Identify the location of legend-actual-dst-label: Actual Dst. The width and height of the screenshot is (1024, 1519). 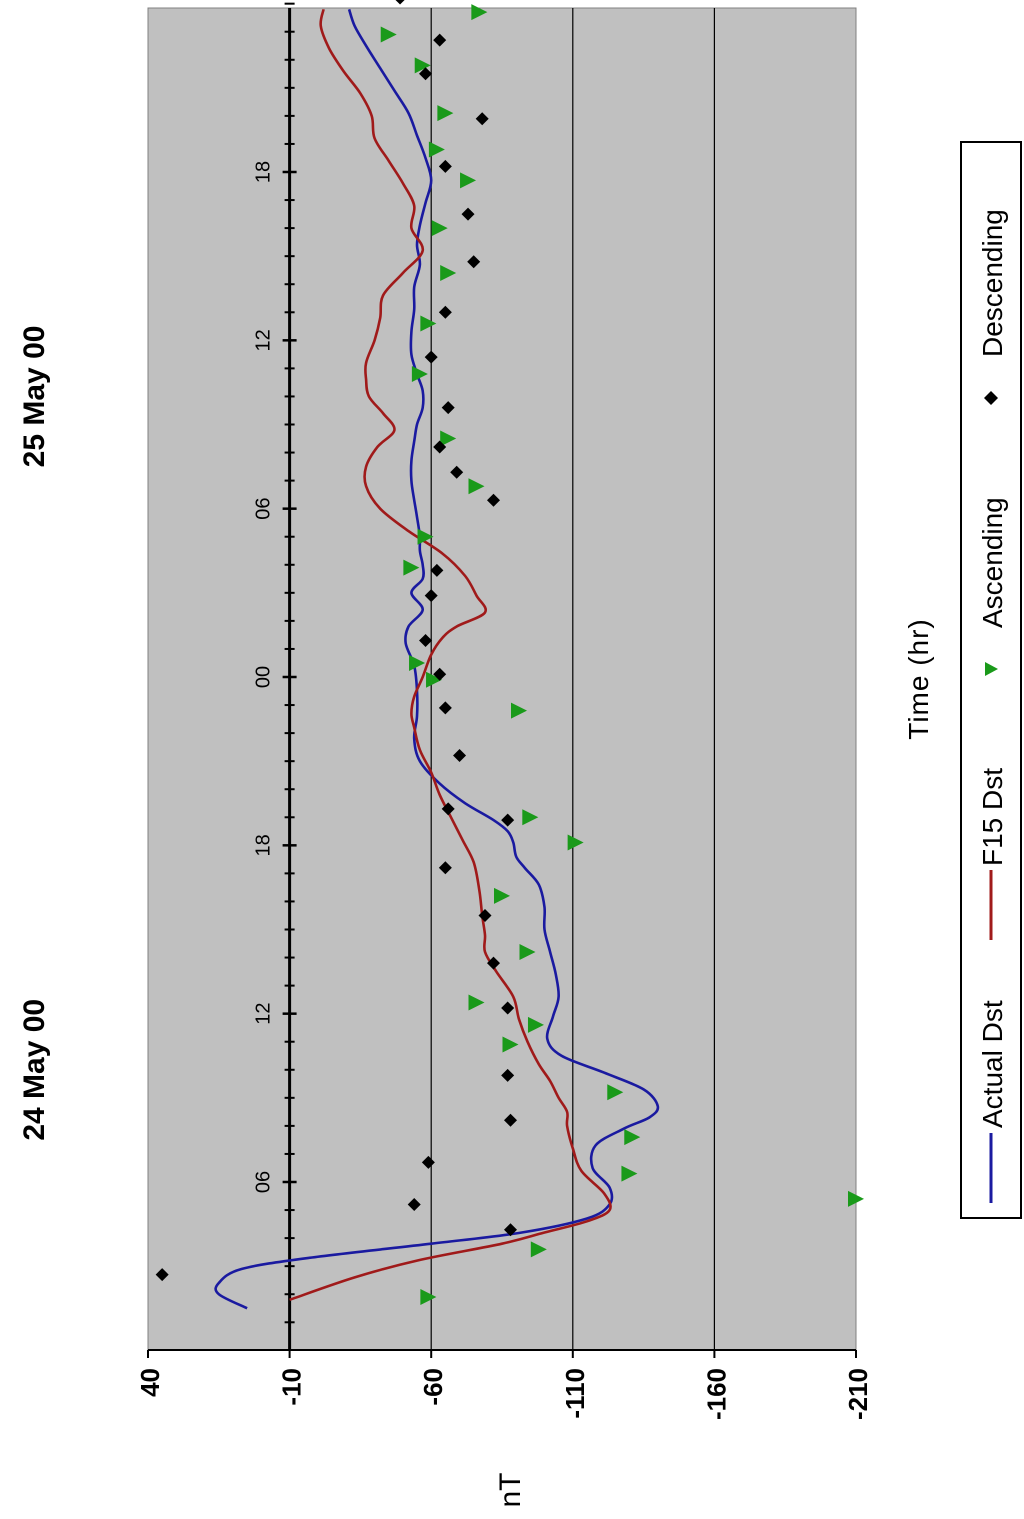
(992, 1064).